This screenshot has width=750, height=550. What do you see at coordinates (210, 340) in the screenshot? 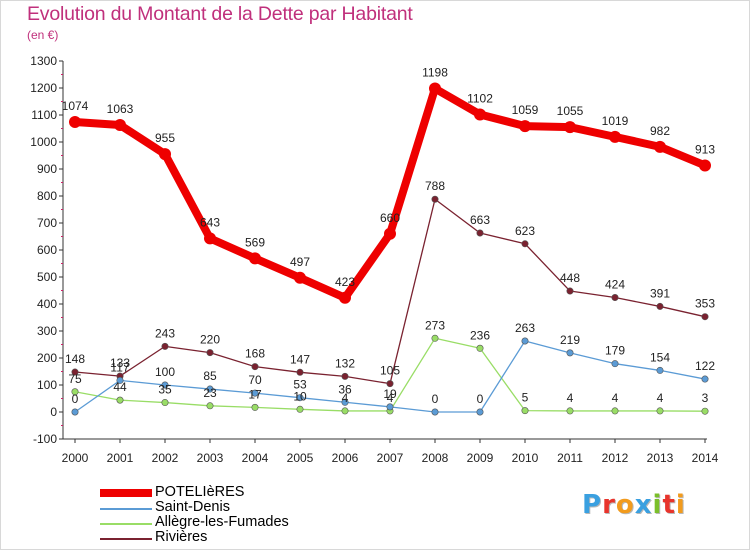
I see `data-label-3-3: 220` at bounding box center [210, 340].